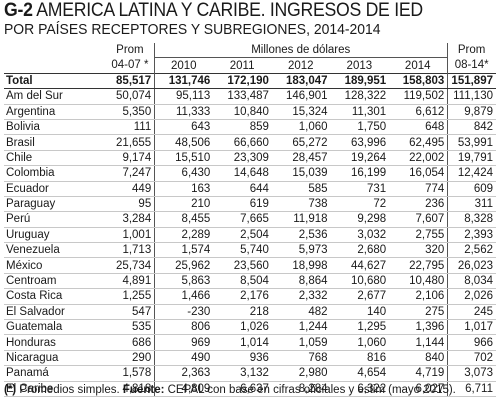 The image size is (500, 404). I want to click on table-cell: 6,027, so click(418, 389).